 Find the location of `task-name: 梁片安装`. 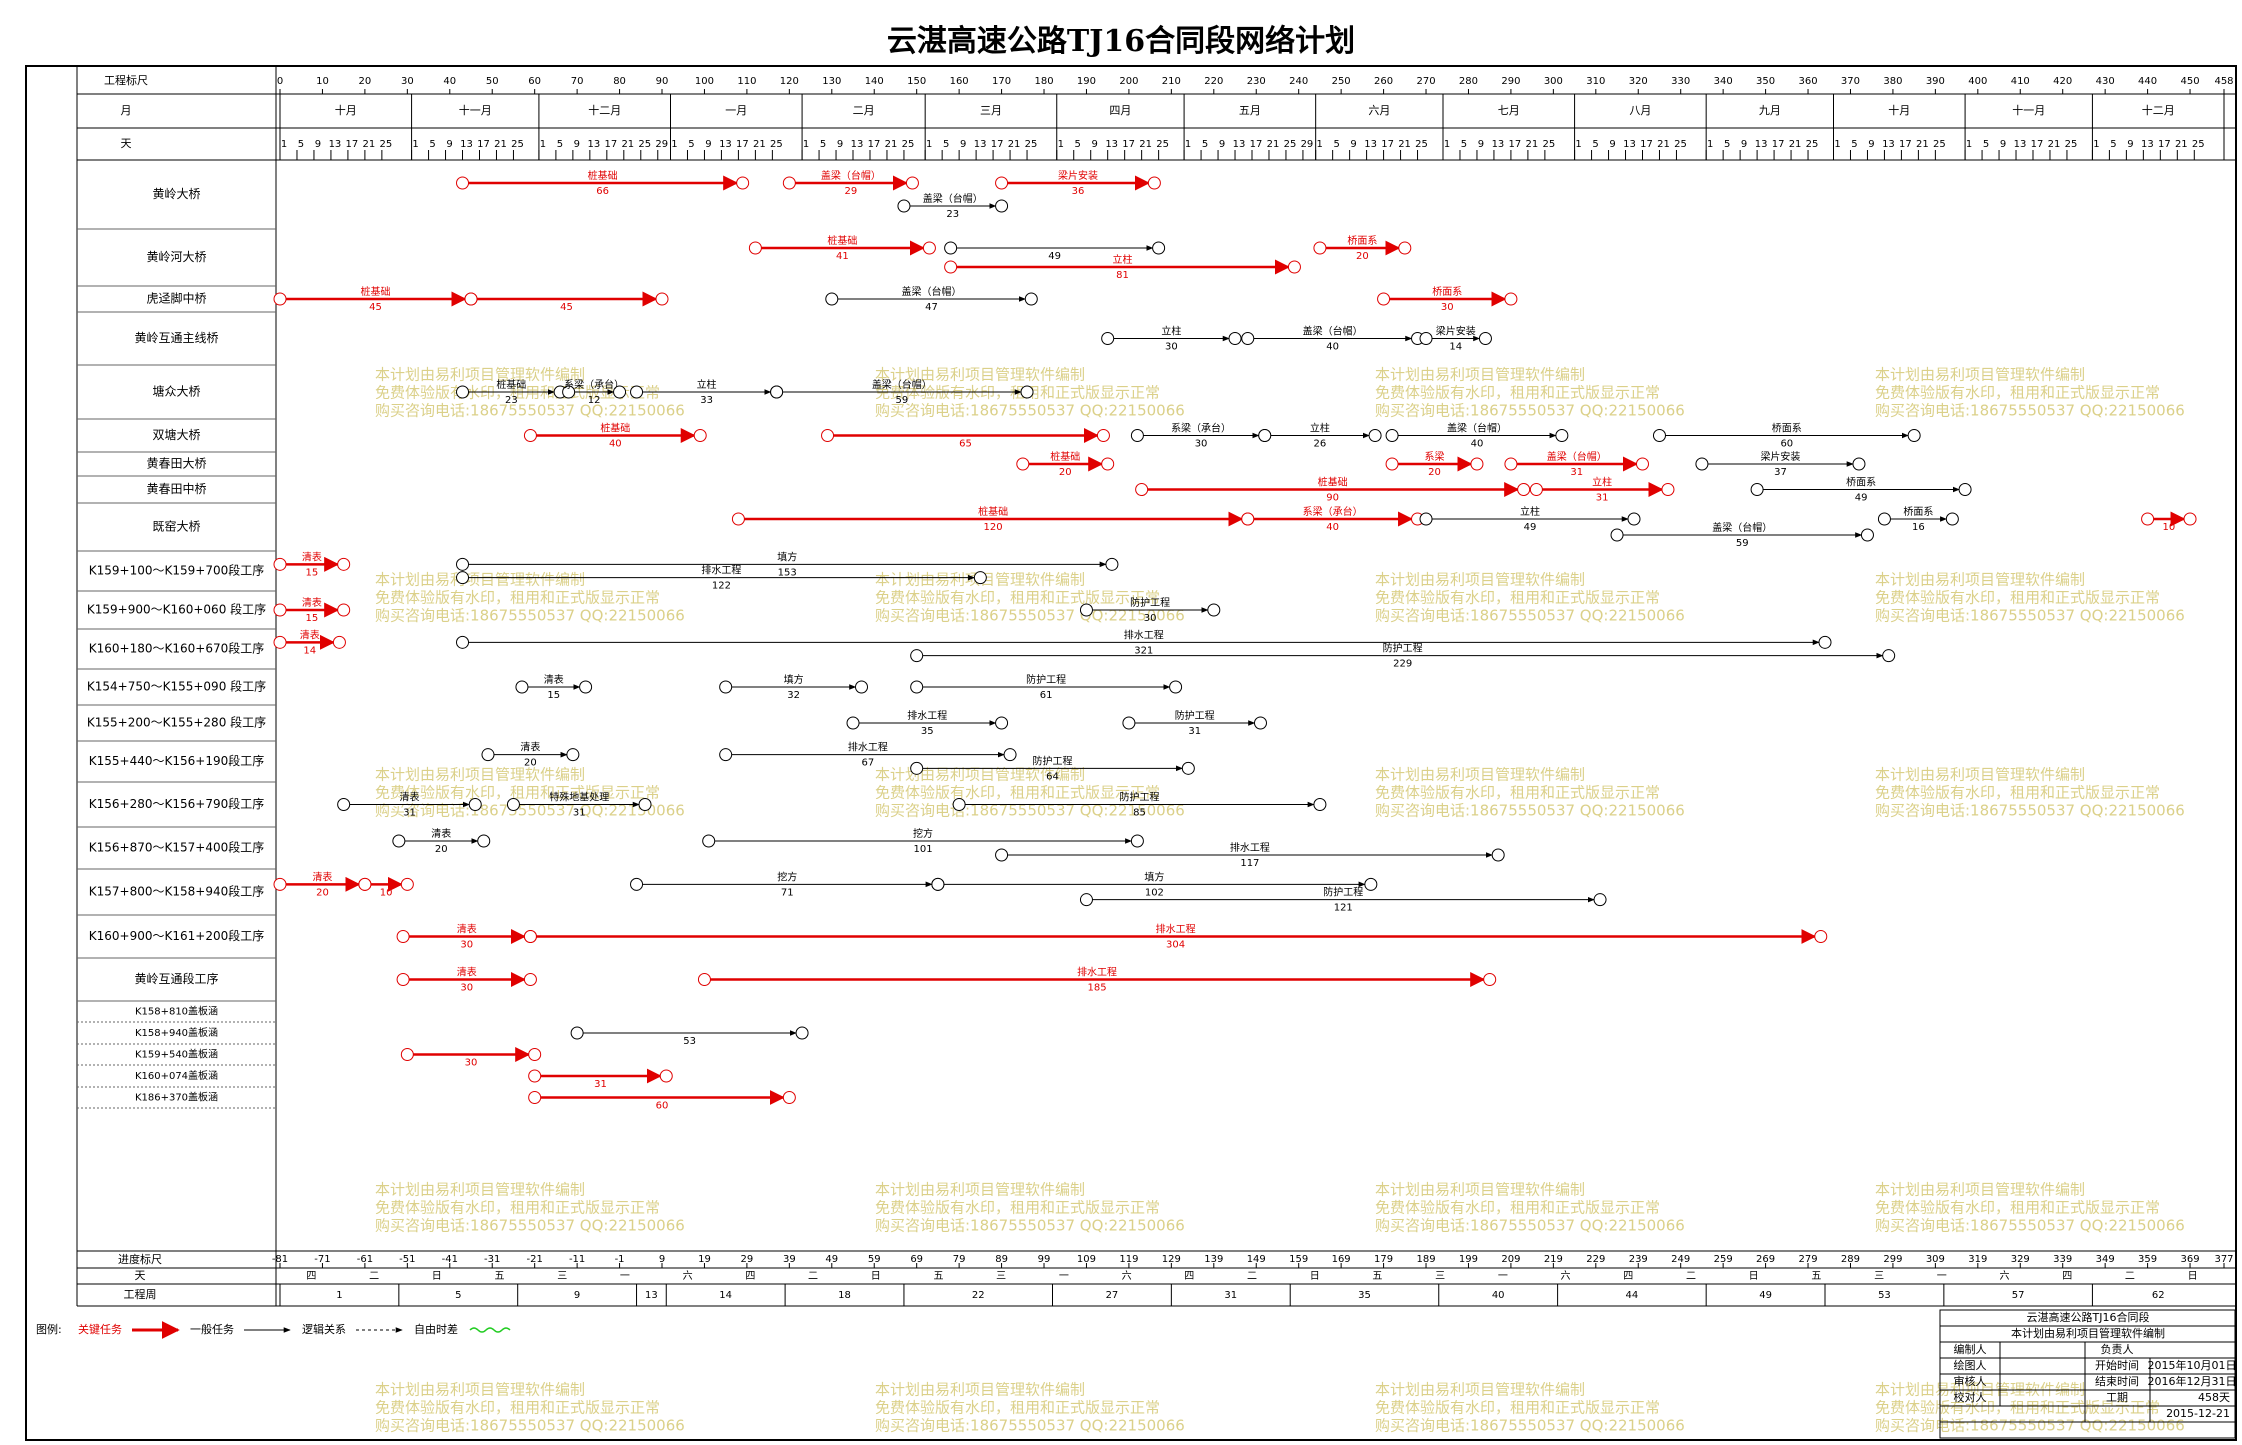

task-name: 梁片安装 is located at coordinates (1780, 456).